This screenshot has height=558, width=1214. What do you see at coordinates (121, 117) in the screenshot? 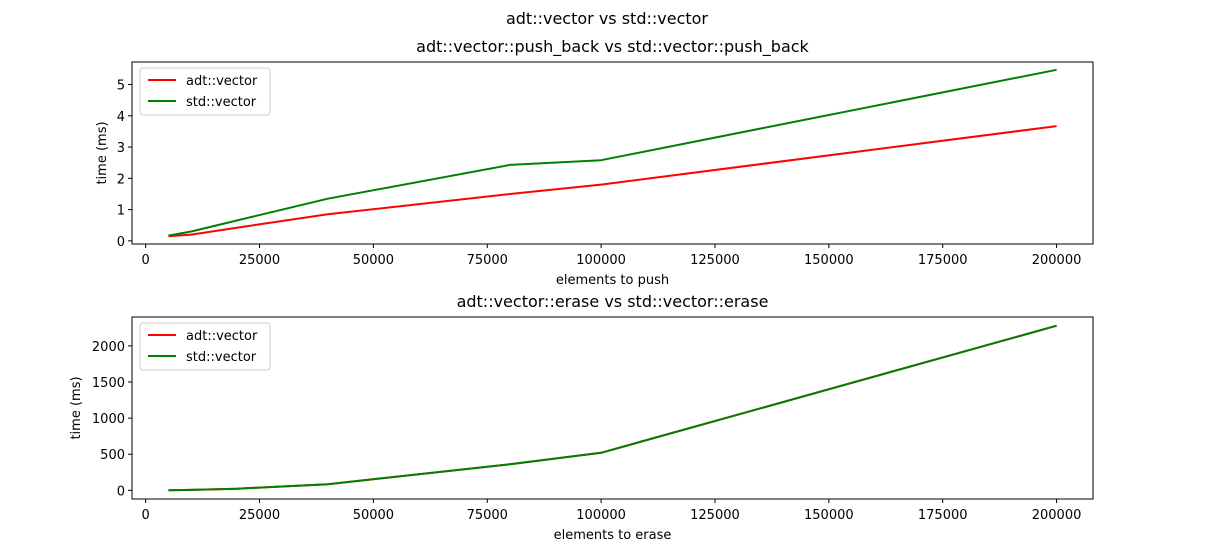
I see `y-tick-label: 4` at bounding box center [121, 117].